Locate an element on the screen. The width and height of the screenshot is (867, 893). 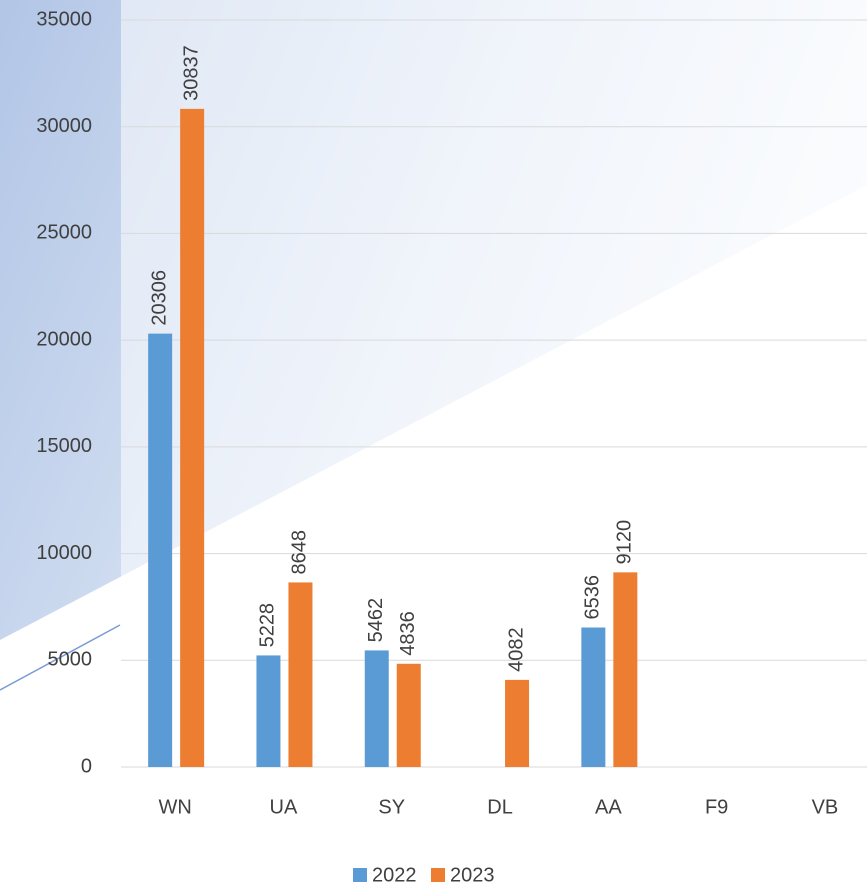
x-tick-label: VB is located at coordinates (825, 807).